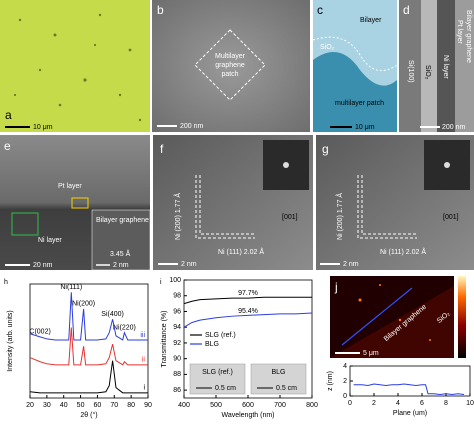 Image resolution: width=474 pixels, height=424 pixels. Describe the element at coordinates (184, 405) in the screenshot. I see `x-tick-label: 400` at that location.